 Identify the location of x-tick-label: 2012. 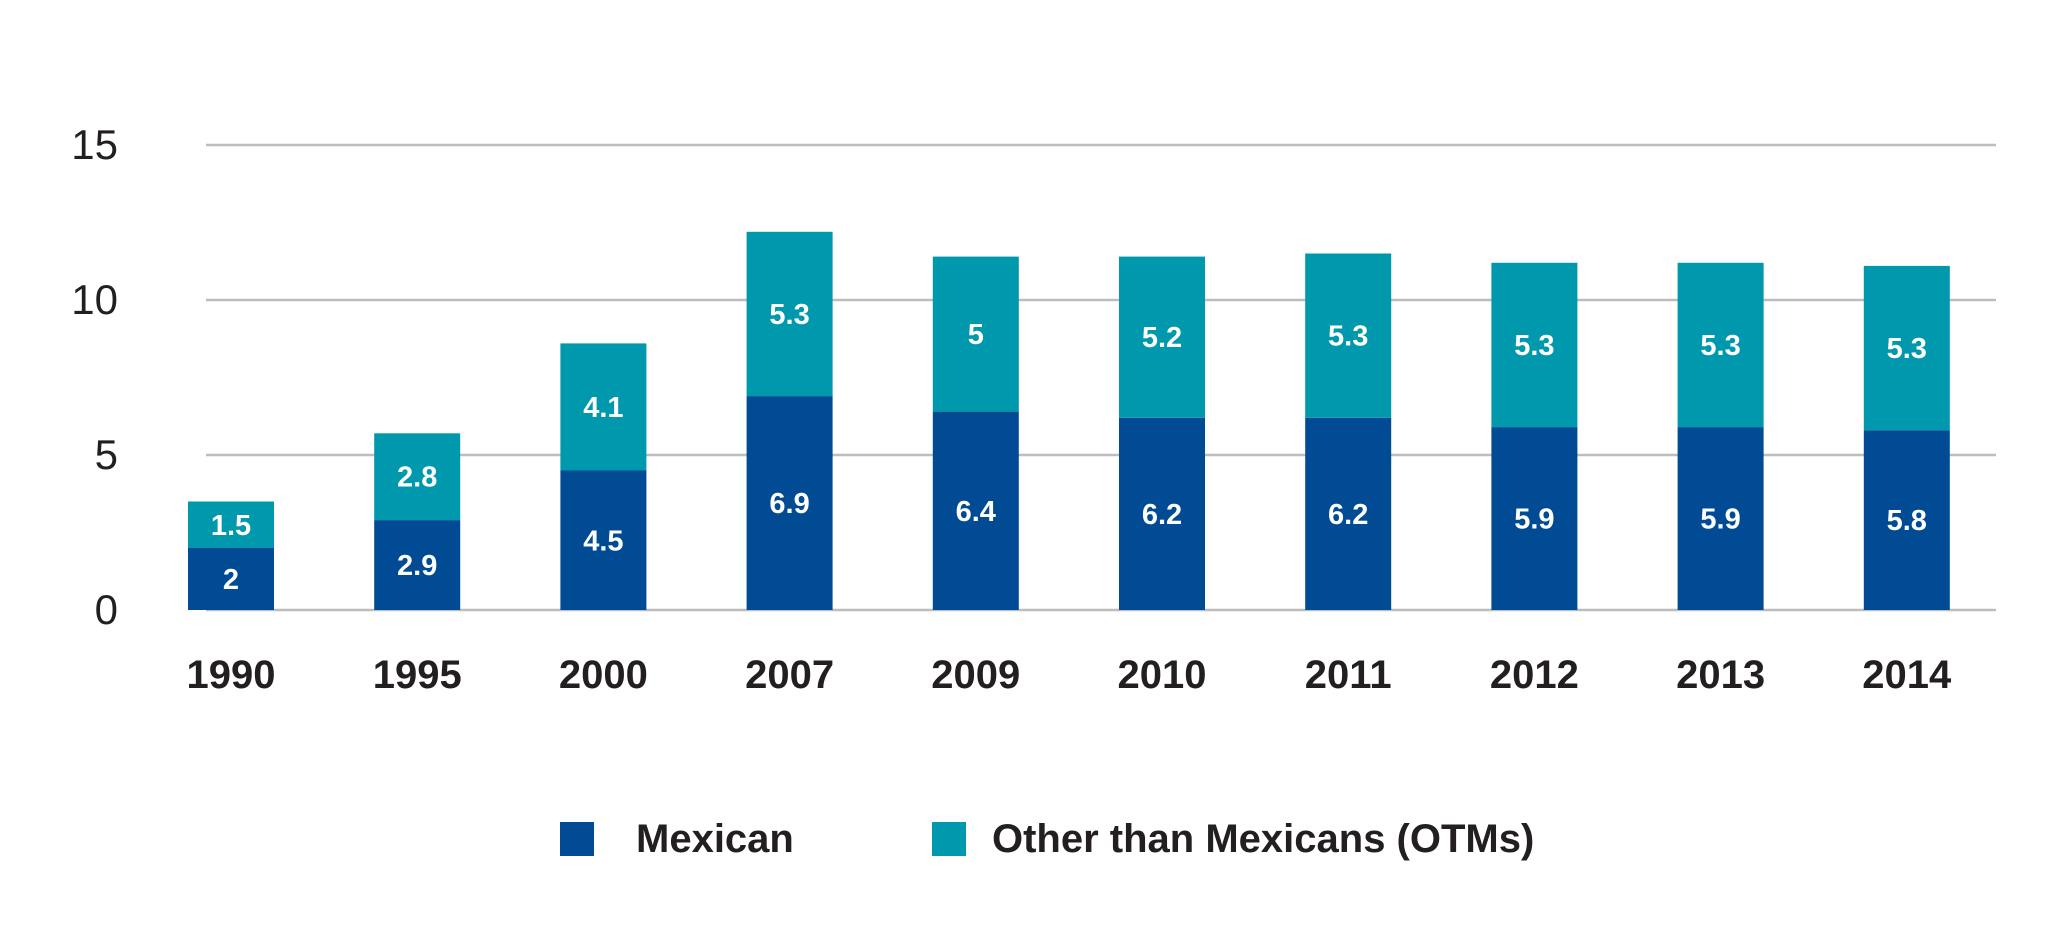
(1534, 675).